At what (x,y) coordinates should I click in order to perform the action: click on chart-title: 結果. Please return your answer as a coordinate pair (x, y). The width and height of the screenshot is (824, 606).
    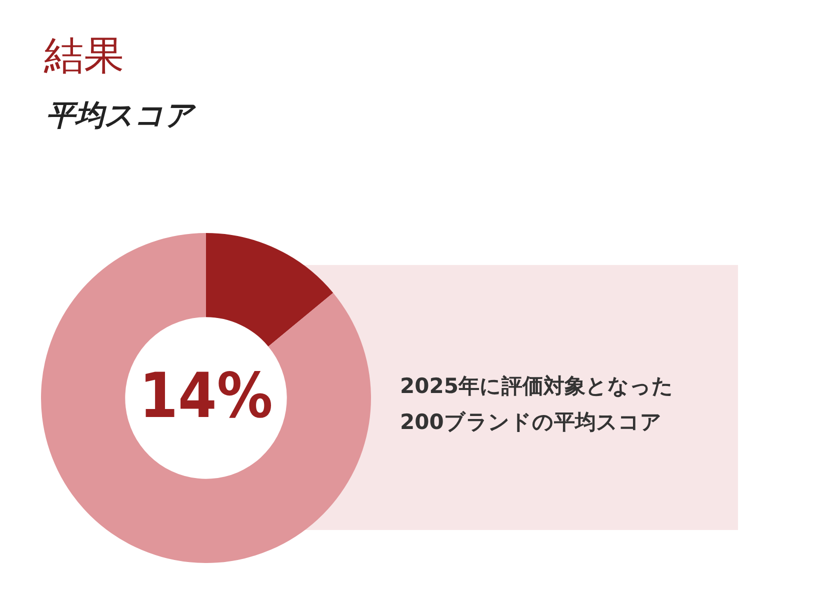
    Looking at the image, I should click on (84, 56).